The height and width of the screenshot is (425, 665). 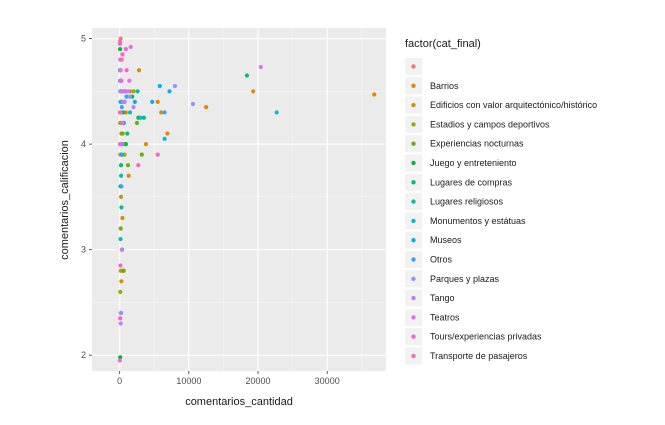 I want to click on legend-label: Lugares de compras, so click(x=471, y=182).